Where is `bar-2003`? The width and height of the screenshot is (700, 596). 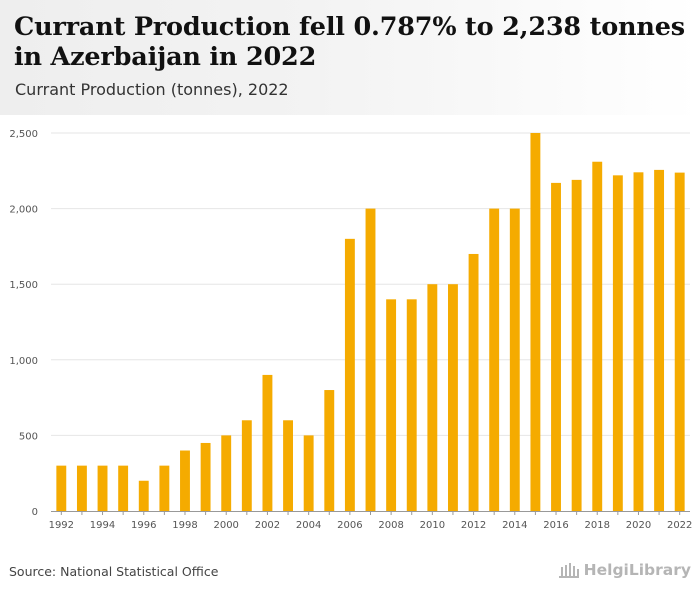
bar-2003 is located at coordinates (288, 465).